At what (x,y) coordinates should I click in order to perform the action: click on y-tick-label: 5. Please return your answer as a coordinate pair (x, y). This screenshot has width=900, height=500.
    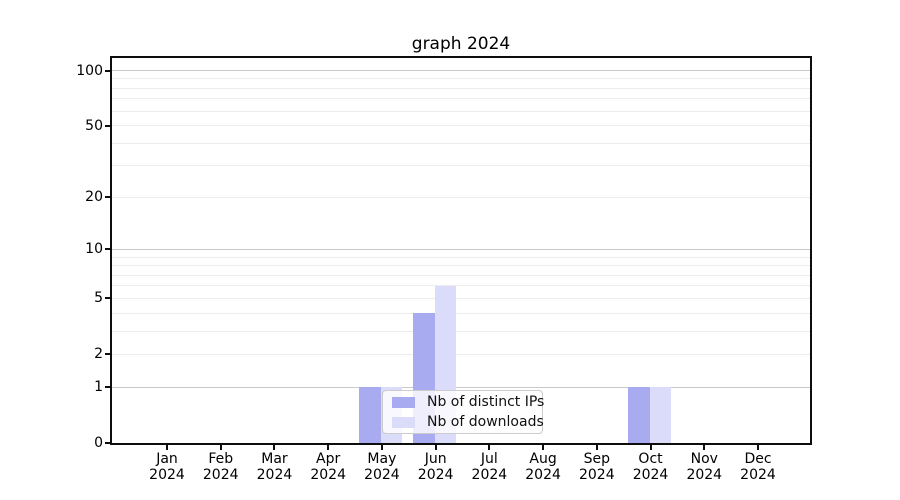
    Looking at the image, I should click on (98, 298).